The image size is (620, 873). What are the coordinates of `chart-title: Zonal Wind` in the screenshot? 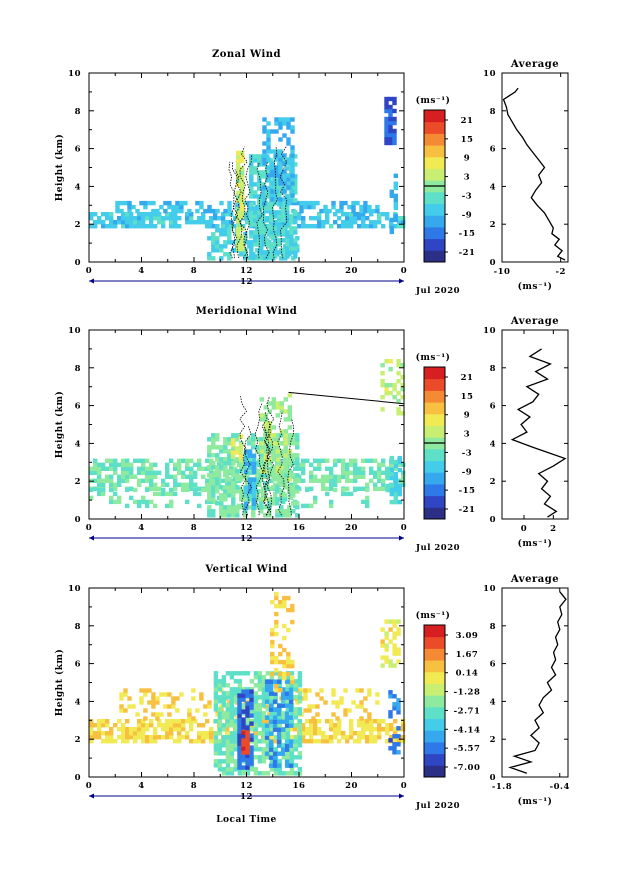 It's located at (246, 54).